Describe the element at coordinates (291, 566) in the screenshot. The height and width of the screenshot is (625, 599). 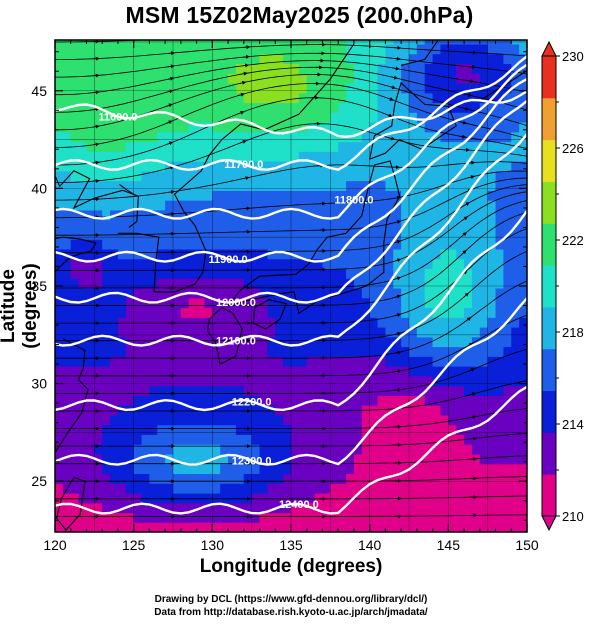
I see `x-axis-label: Longitude (degrees)` at that location.